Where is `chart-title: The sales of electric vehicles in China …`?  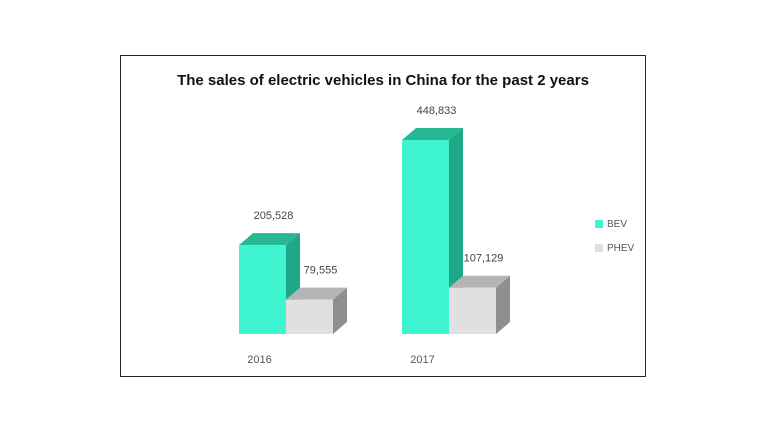 chart-title: The sales of electric vehicles in China … is located at coordinates (383, 80).